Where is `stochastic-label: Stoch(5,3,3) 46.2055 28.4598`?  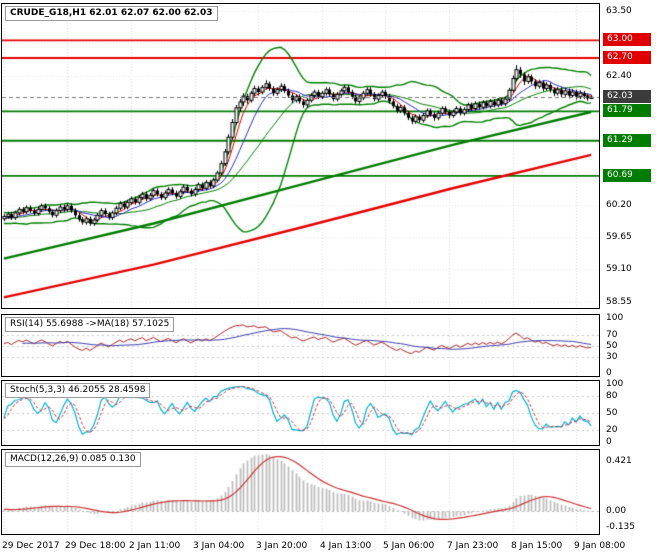 stochastic-label: Stoch(5,3,3) 46.2055 28.4598 is located at coordinates (78, 390).